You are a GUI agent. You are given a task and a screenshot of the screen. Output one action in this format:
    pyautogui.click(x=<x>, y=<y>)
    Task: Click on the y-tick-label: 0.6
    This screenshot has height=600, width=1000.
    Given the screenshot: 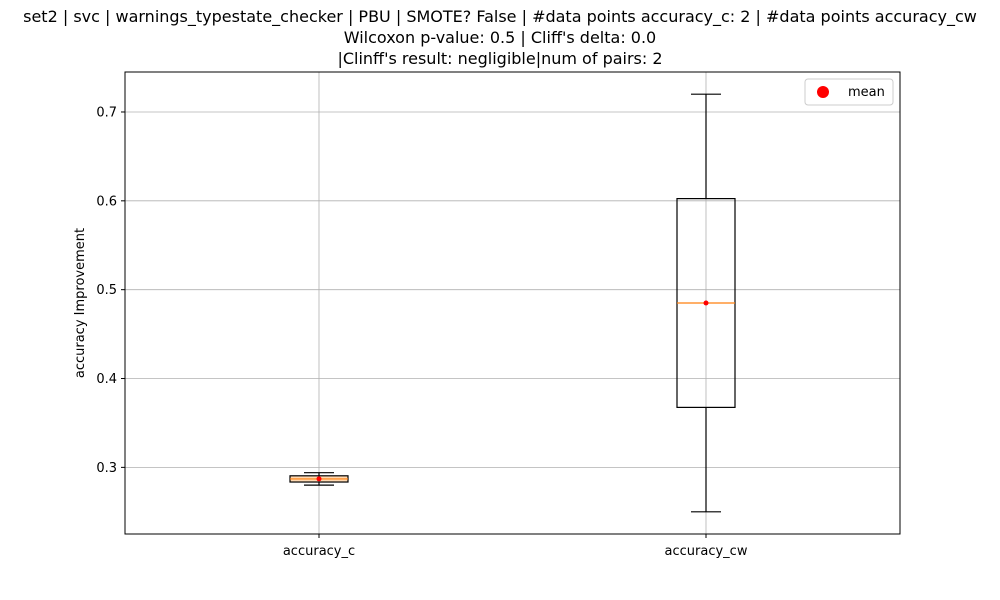 What is the action you would take?
    pyautogui.click(x=106, y=201)
    